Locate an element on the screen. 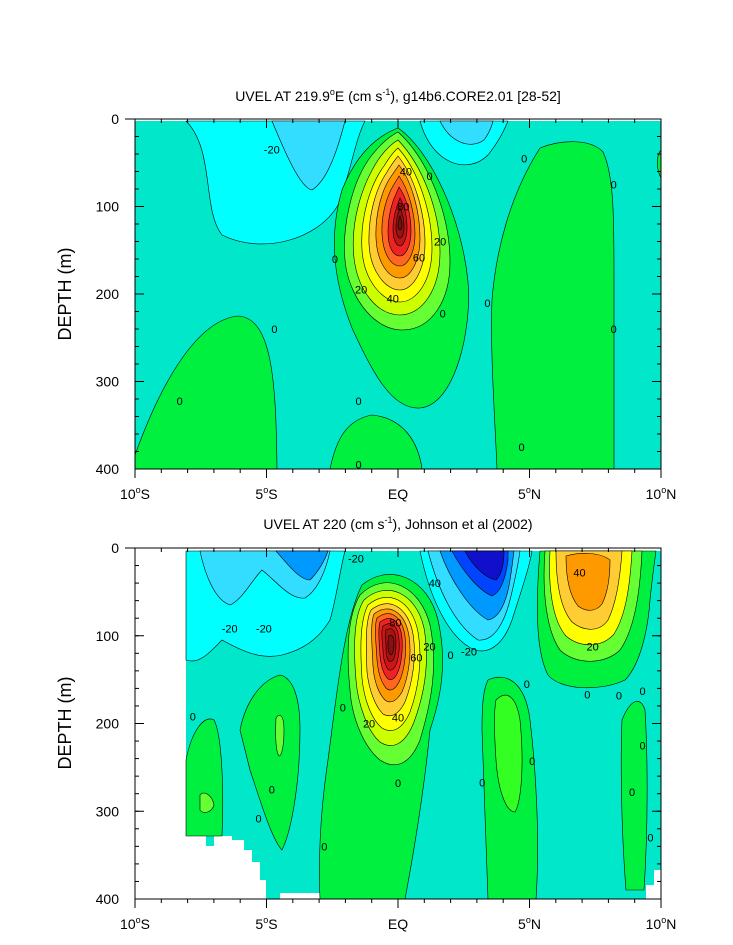 The width and height of the screenshot is (733, 945). darkest-blue-region is located at coordinates (484, 565).